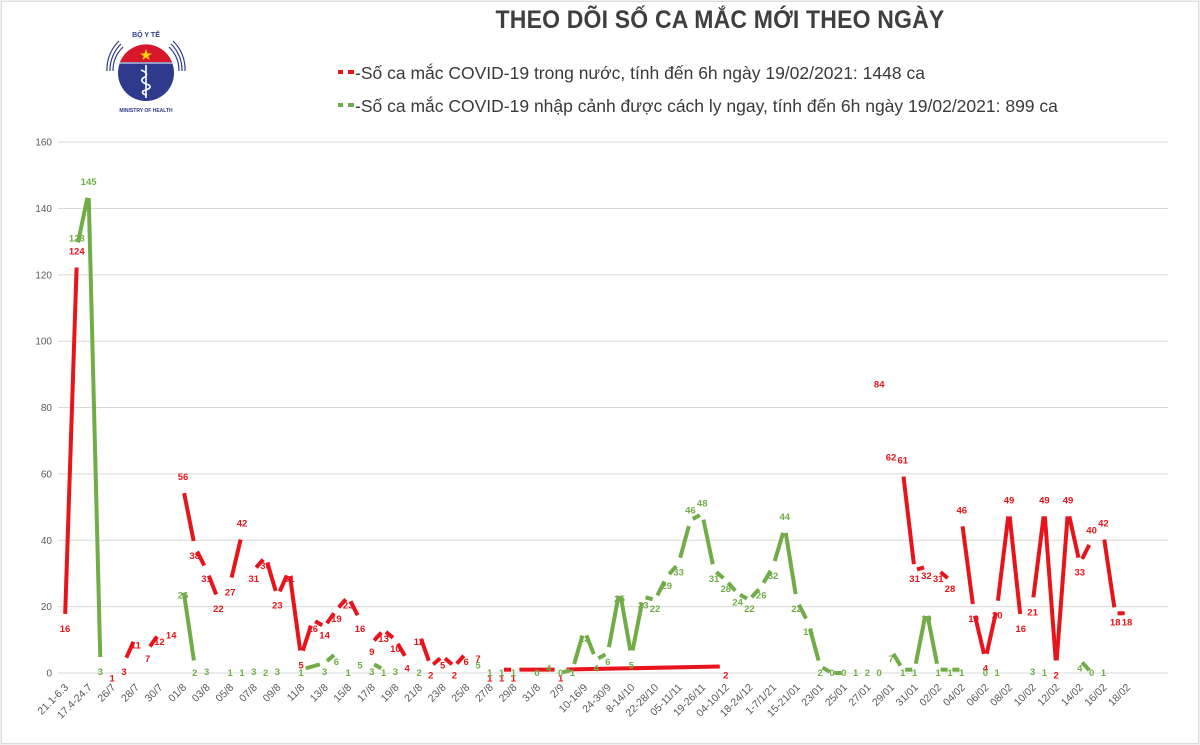 The height and width of the screenshot is (745, 1200). I want to click on x-tick-label: 13/8, so click(319, 693).